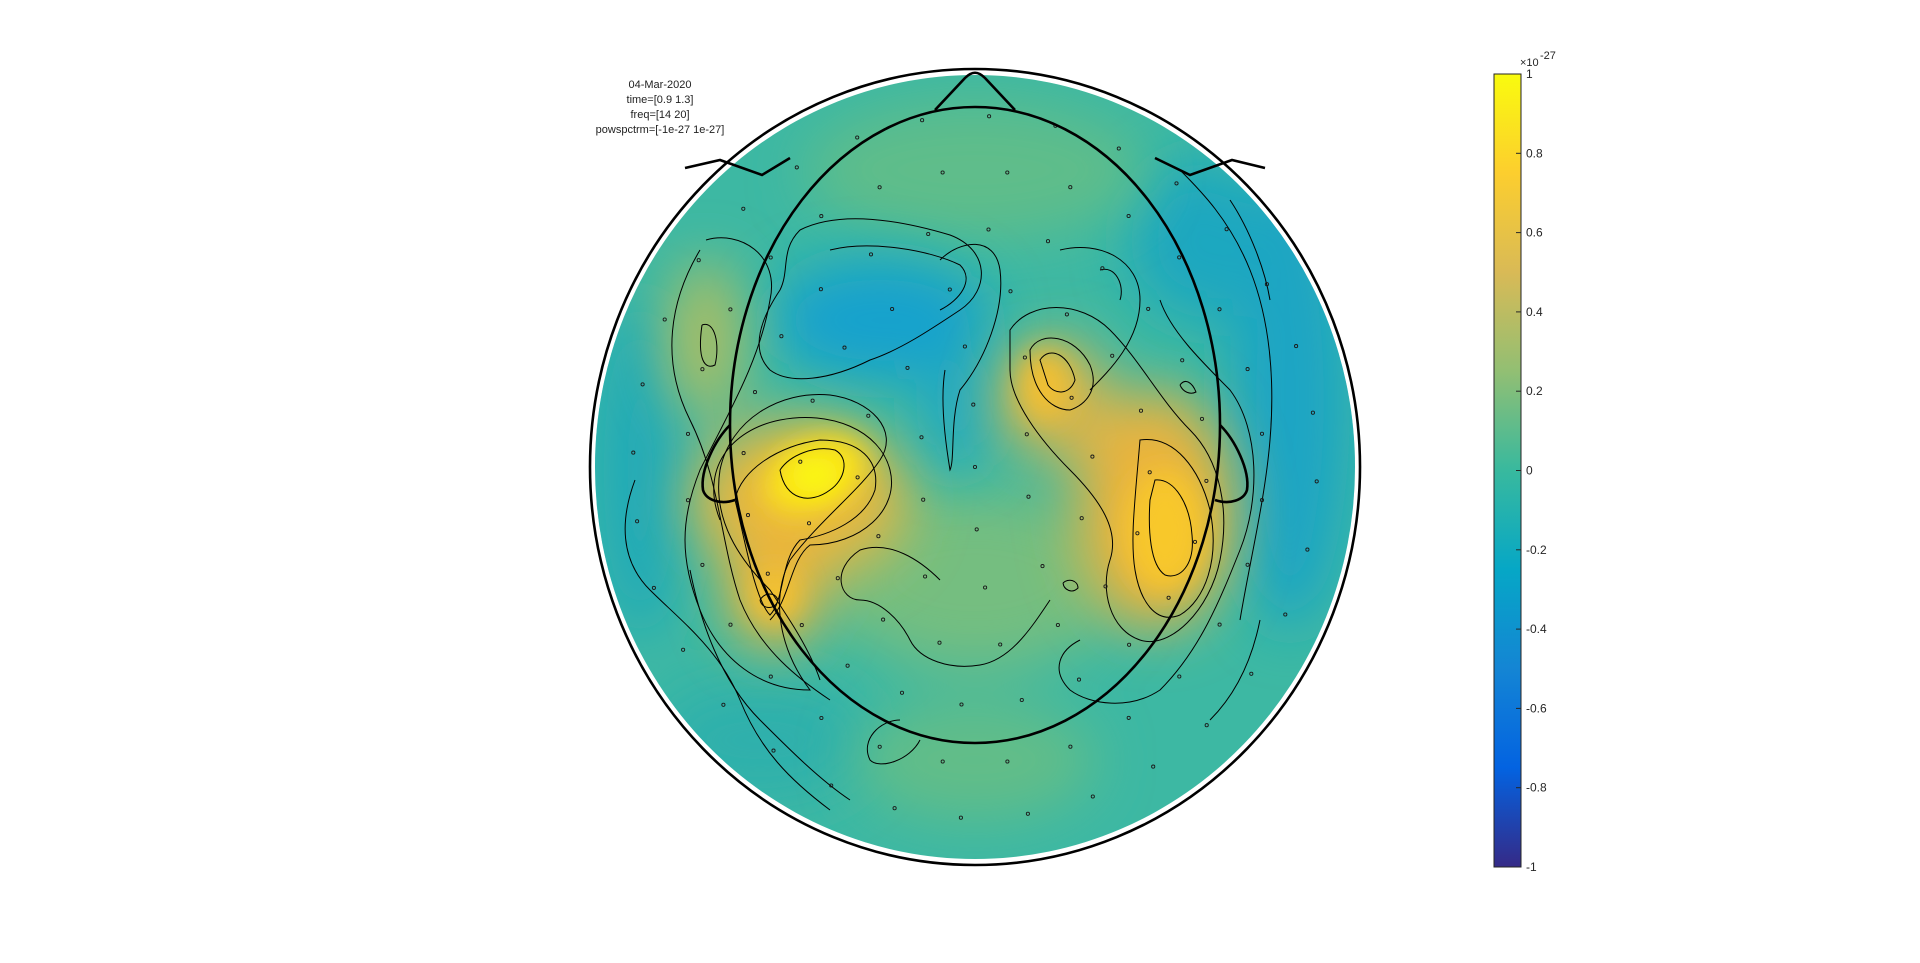  Describe the element at coordinates (1531, 867) in the screenshot. I see `colorbar-tick-label: -1` at that location.